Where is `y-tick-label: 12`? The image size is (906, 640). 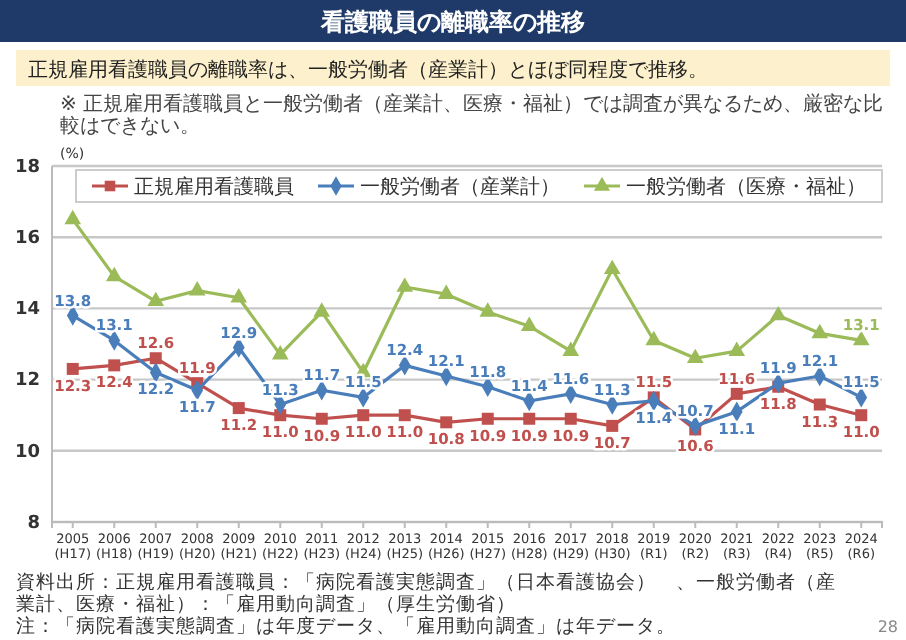
y-tick-label: 12 is located at coordinates (27, 381).